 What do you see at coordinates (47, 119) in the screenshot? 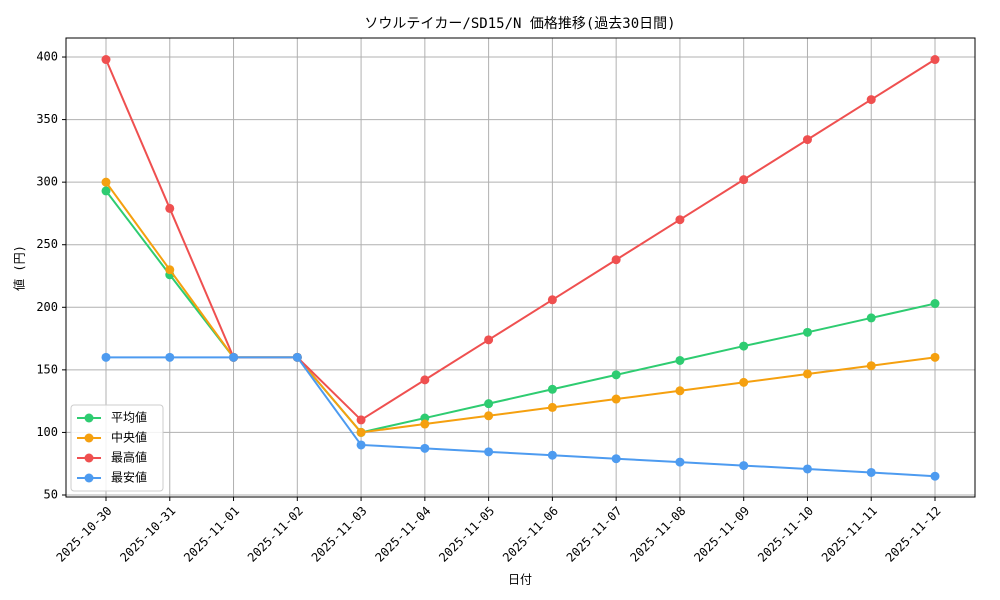
I see `y-tick-label: 350` at bounding box center [47, 119].